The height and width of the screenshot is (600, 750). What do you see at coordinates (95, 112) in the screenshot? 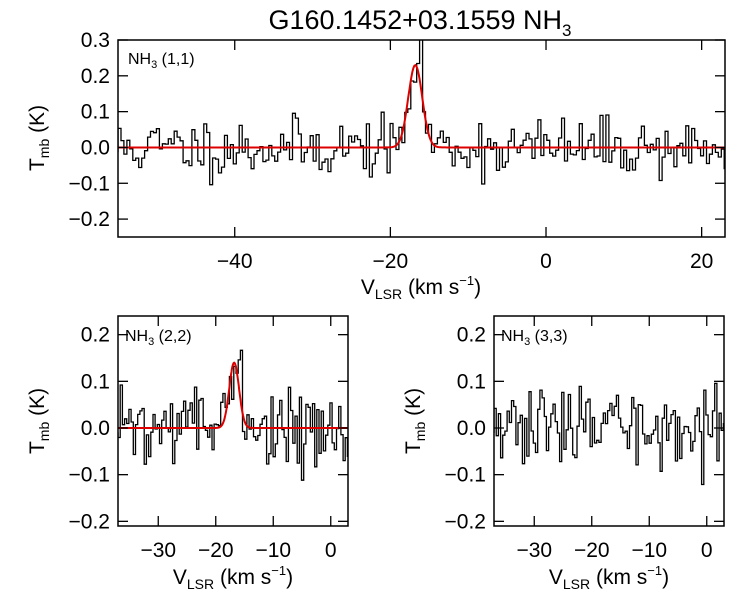
I see `y-tick-label-nh3-11: 0.1` at bounding box center [95, 112].